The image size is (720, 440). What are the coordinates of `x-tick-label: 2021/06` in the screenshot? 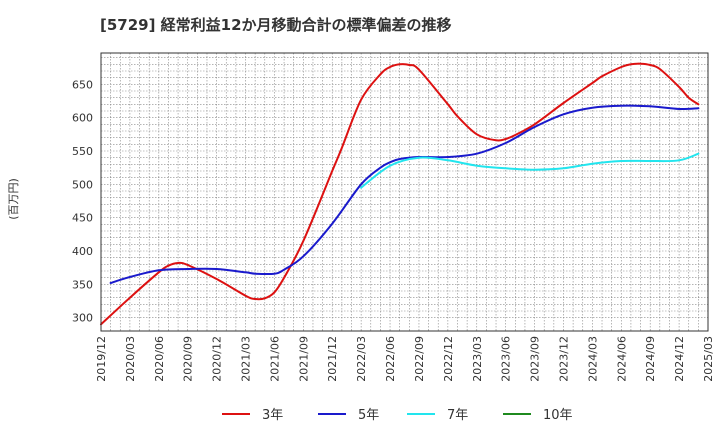 It's located at (274, 359).